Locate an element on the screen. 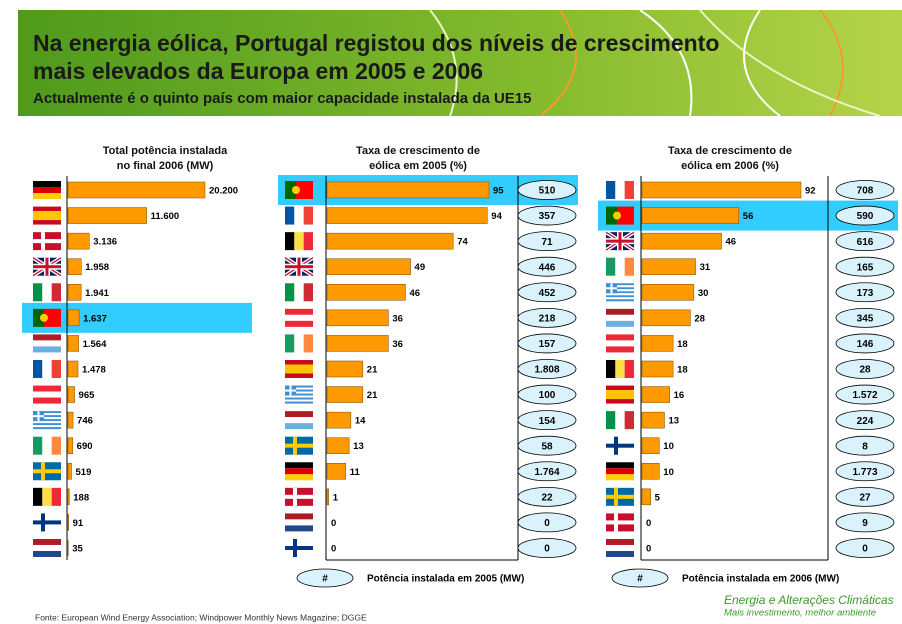  value-label: 18 is located at coordinates (682, 344).